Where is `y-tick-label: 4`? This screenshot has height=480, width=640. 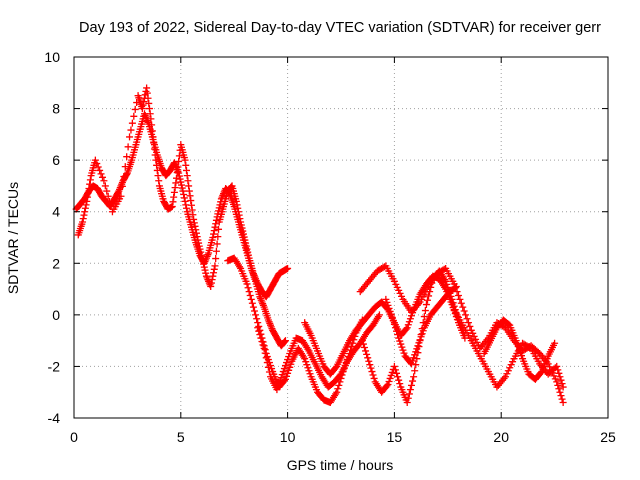
y-tick-label: 4 is located at coordinates (56, 212).